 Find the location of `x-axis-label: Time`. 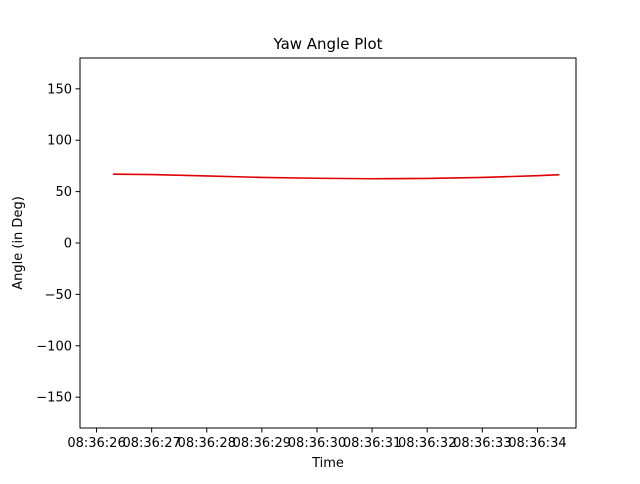

x-axis-label: Time is located at coordinates (327, 463).